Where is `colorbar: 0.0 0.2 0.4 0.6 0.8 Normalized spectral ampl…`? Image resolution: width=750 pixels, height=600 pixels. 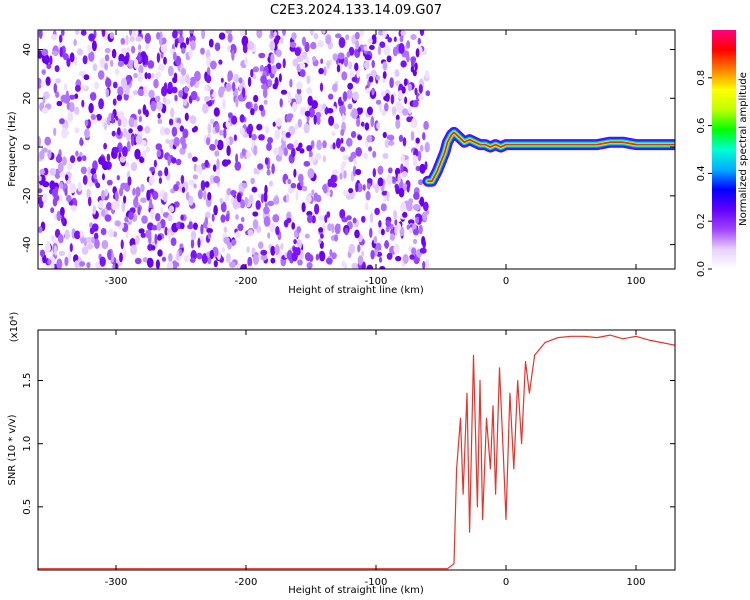
colorbar: 0.0 0.2 0.4 0.6 0.8 Normalized spectral ampl… is located at coordinates (722, 153).